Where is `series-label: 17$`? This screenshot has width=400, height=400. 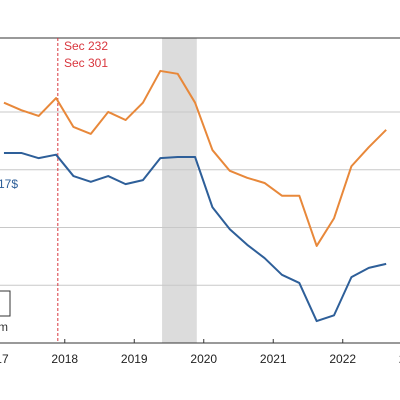
series-label: 17$ is located at coordinates (9, 184).